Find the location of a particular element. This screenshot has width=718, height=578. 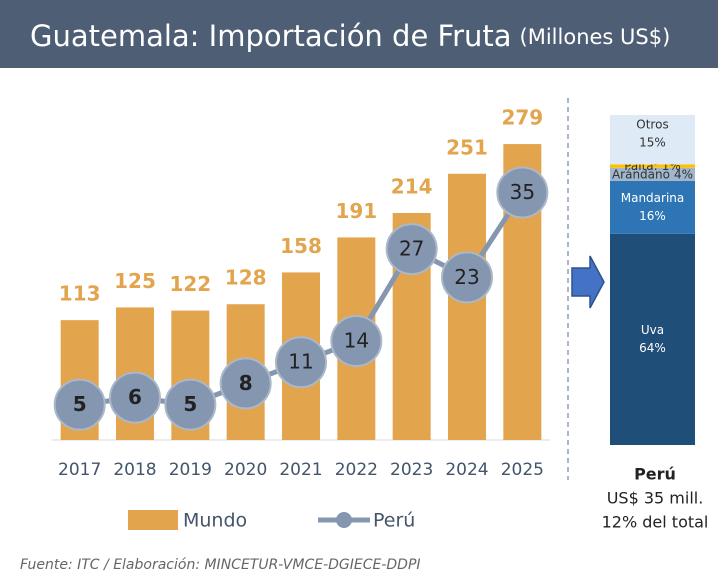

point-label: 8 is located at coordinates (246, 383).